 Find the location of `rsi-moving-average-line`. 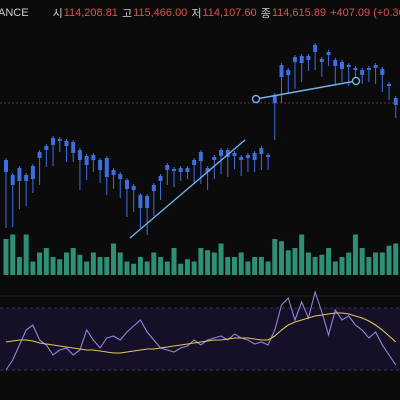

rsi-moving-average-line is located at coordinates (201, 333).